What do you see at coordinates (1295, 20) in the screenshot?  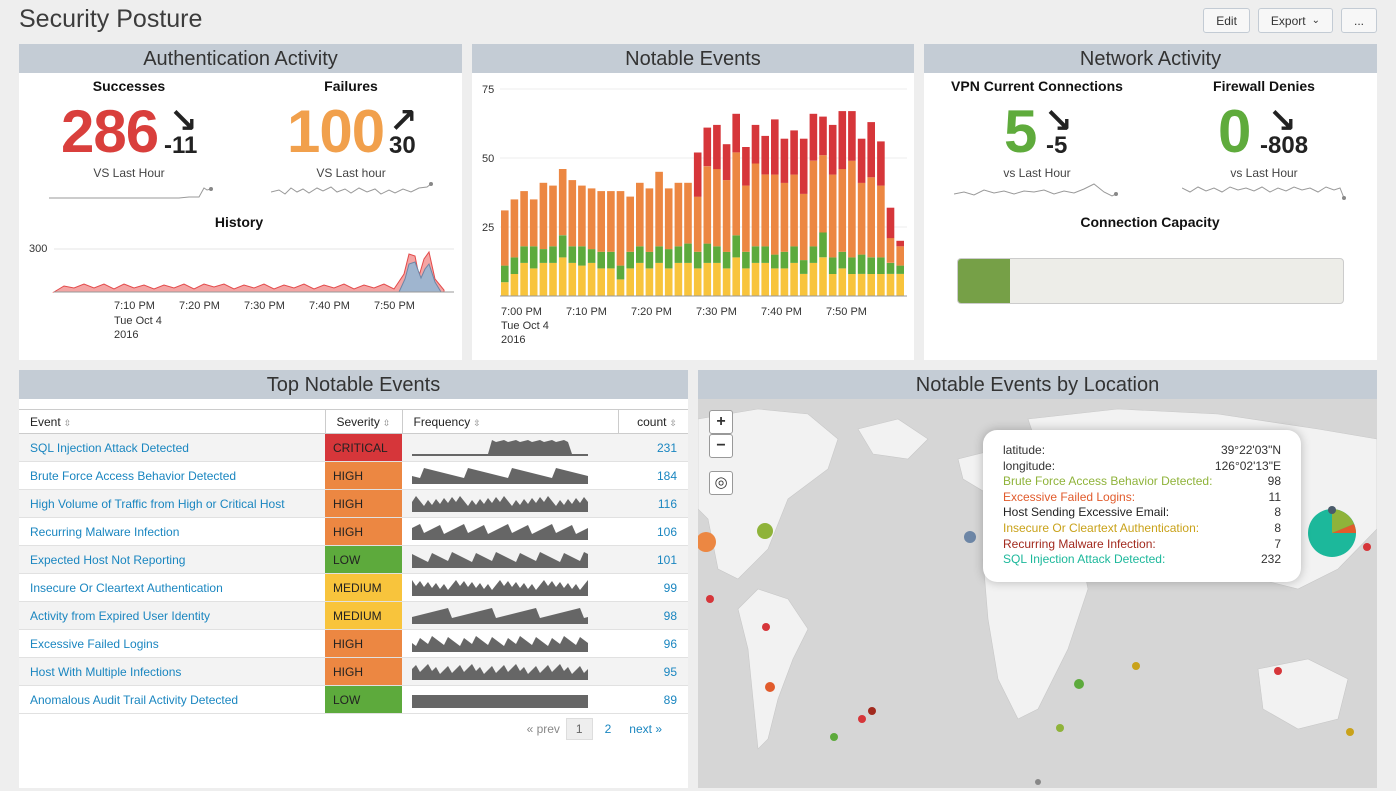 I see `export-button: Export ⌄` at bounding box center [1295, 20].